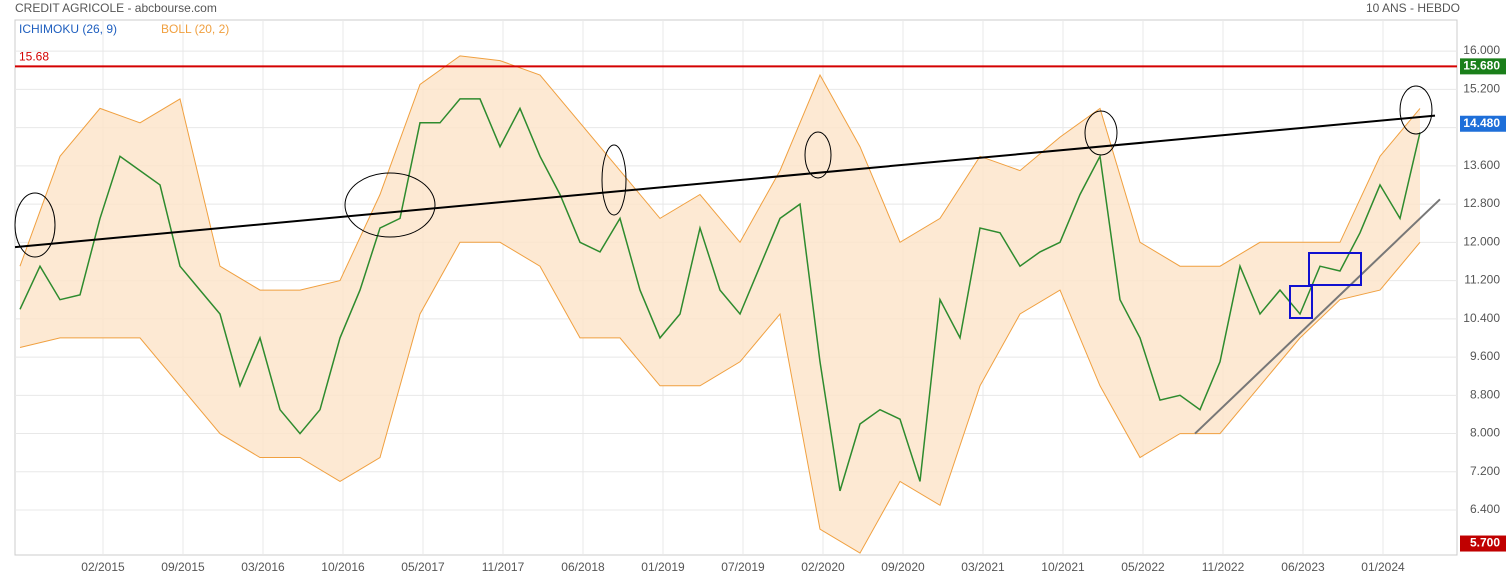 This screenshot has height=580, width=1509. I want to click on x-tick-label: 09/2020, so click(903, 567).